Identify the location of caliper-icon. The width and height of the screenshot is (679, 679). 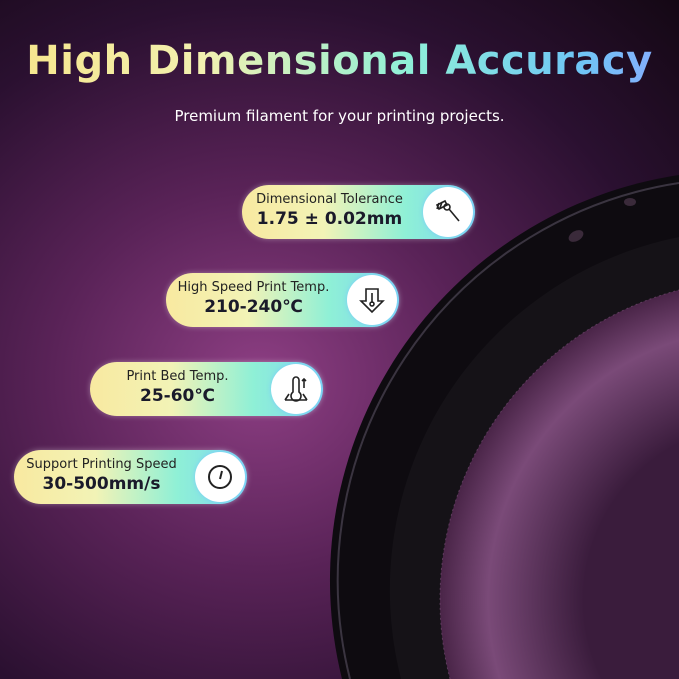
(448, 212).